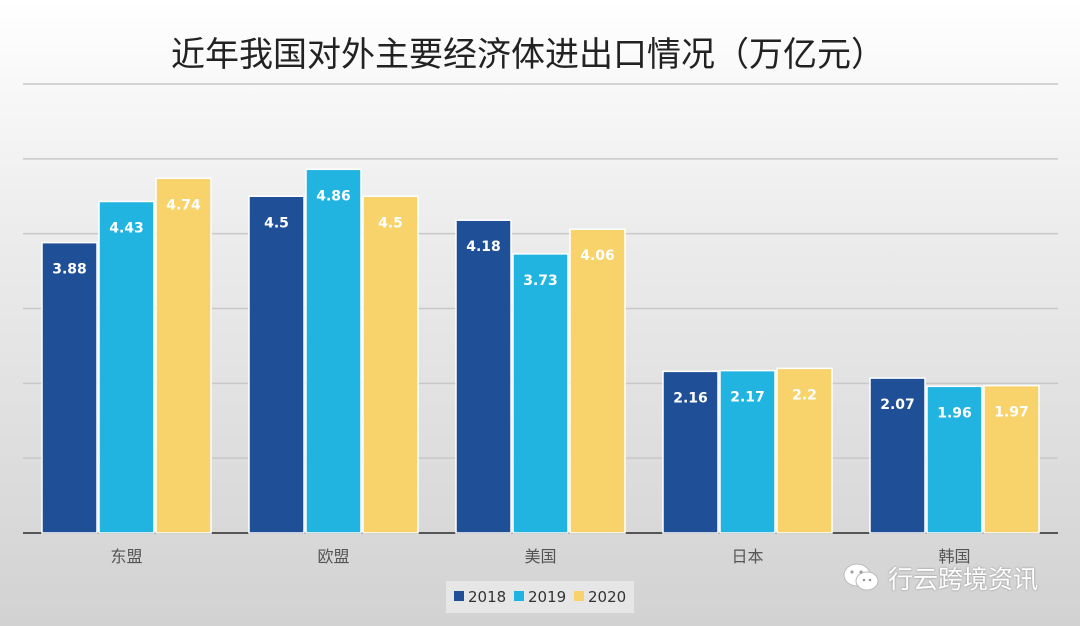 This screenshot has width=1080, height=626. I want to click on category-label: 日本, so click(747, 556).